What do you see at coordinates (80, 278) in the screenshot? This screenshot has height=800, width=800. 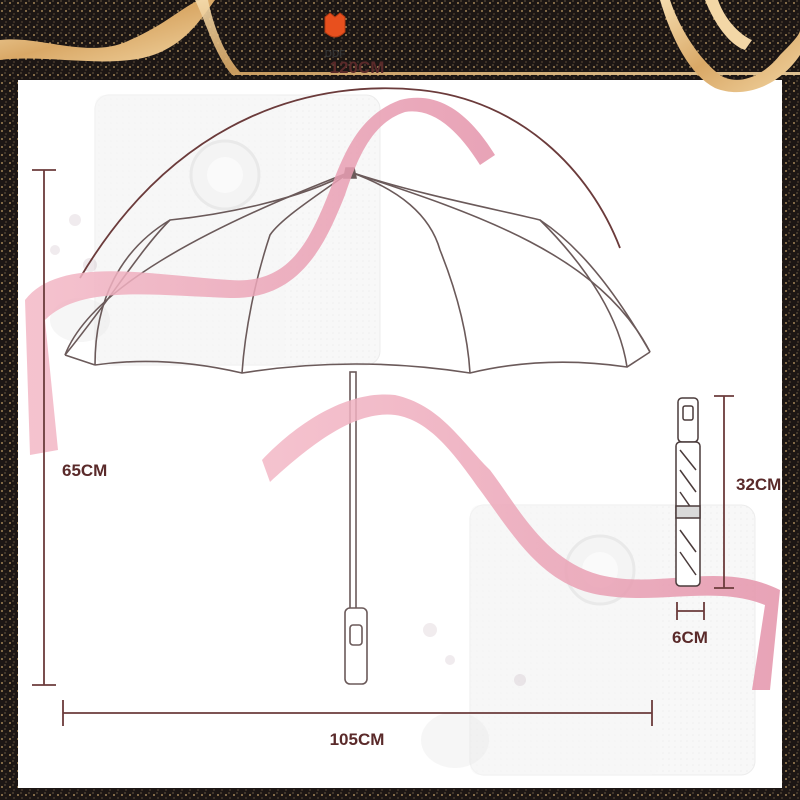 I see `flower-decoration-left` at bounding box center [80, 278].